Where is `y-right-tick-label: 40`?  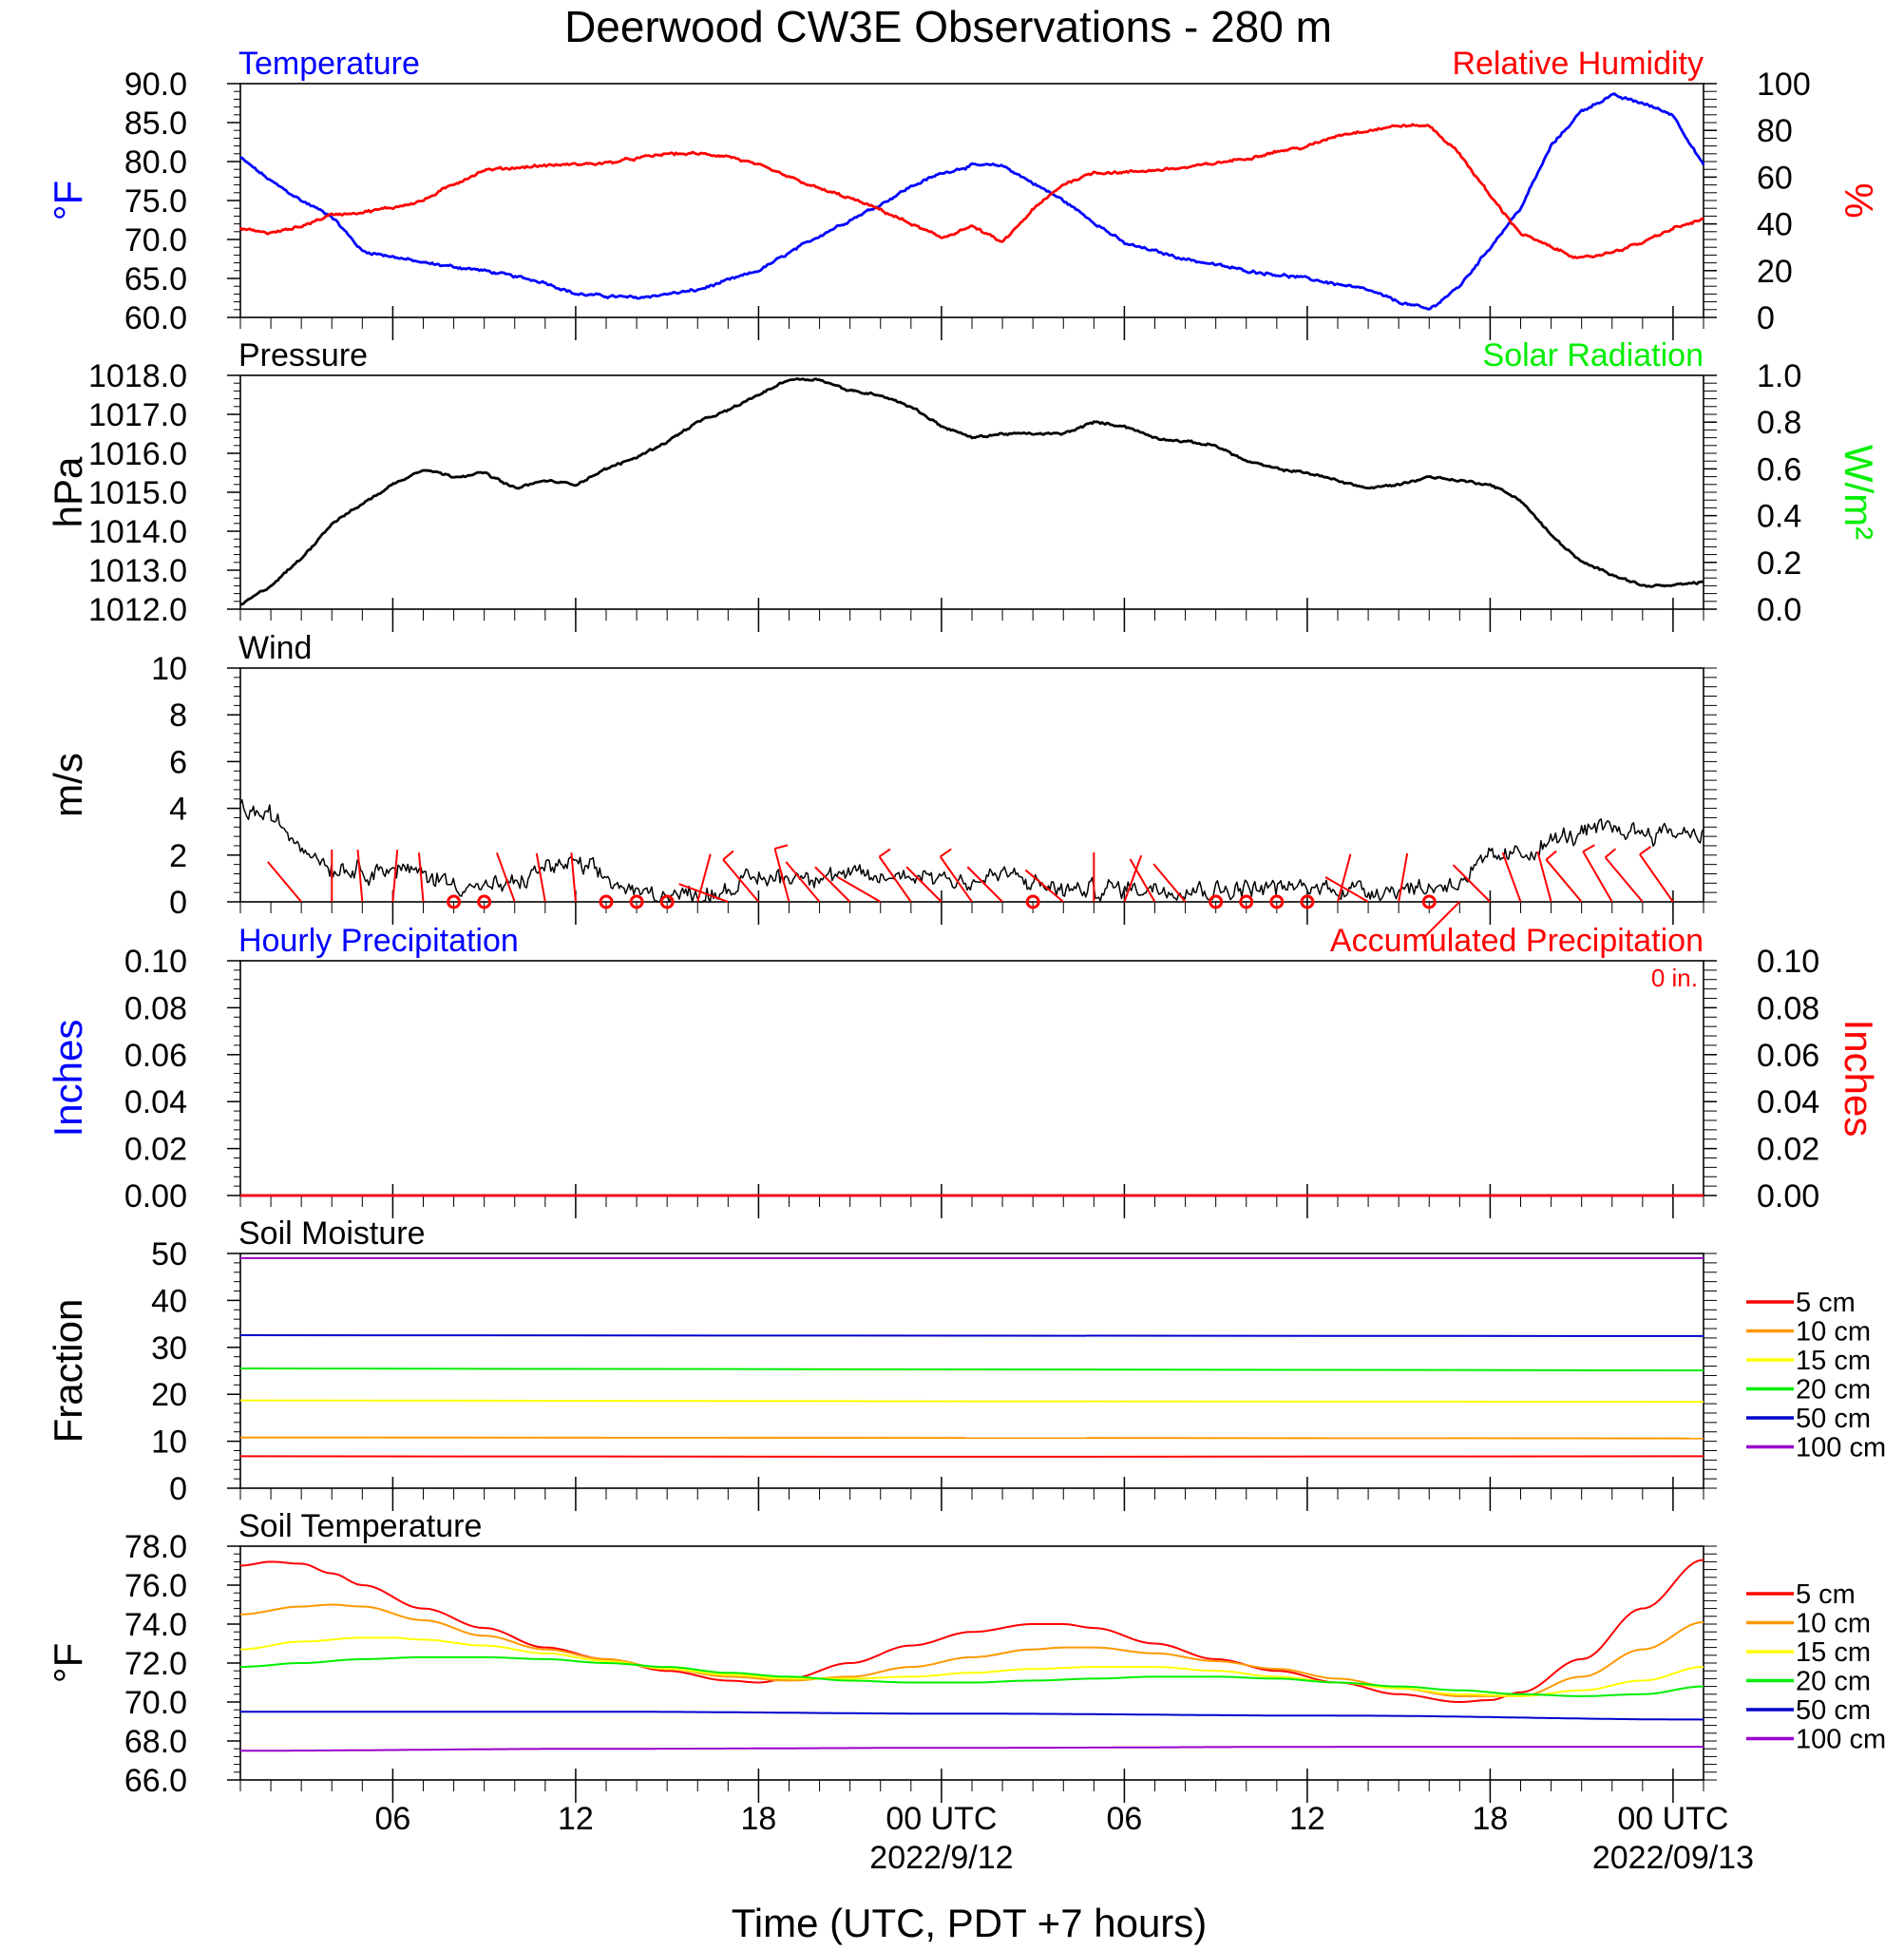 y-right-tick-label: 40 is located at coordinates (1775, 225).